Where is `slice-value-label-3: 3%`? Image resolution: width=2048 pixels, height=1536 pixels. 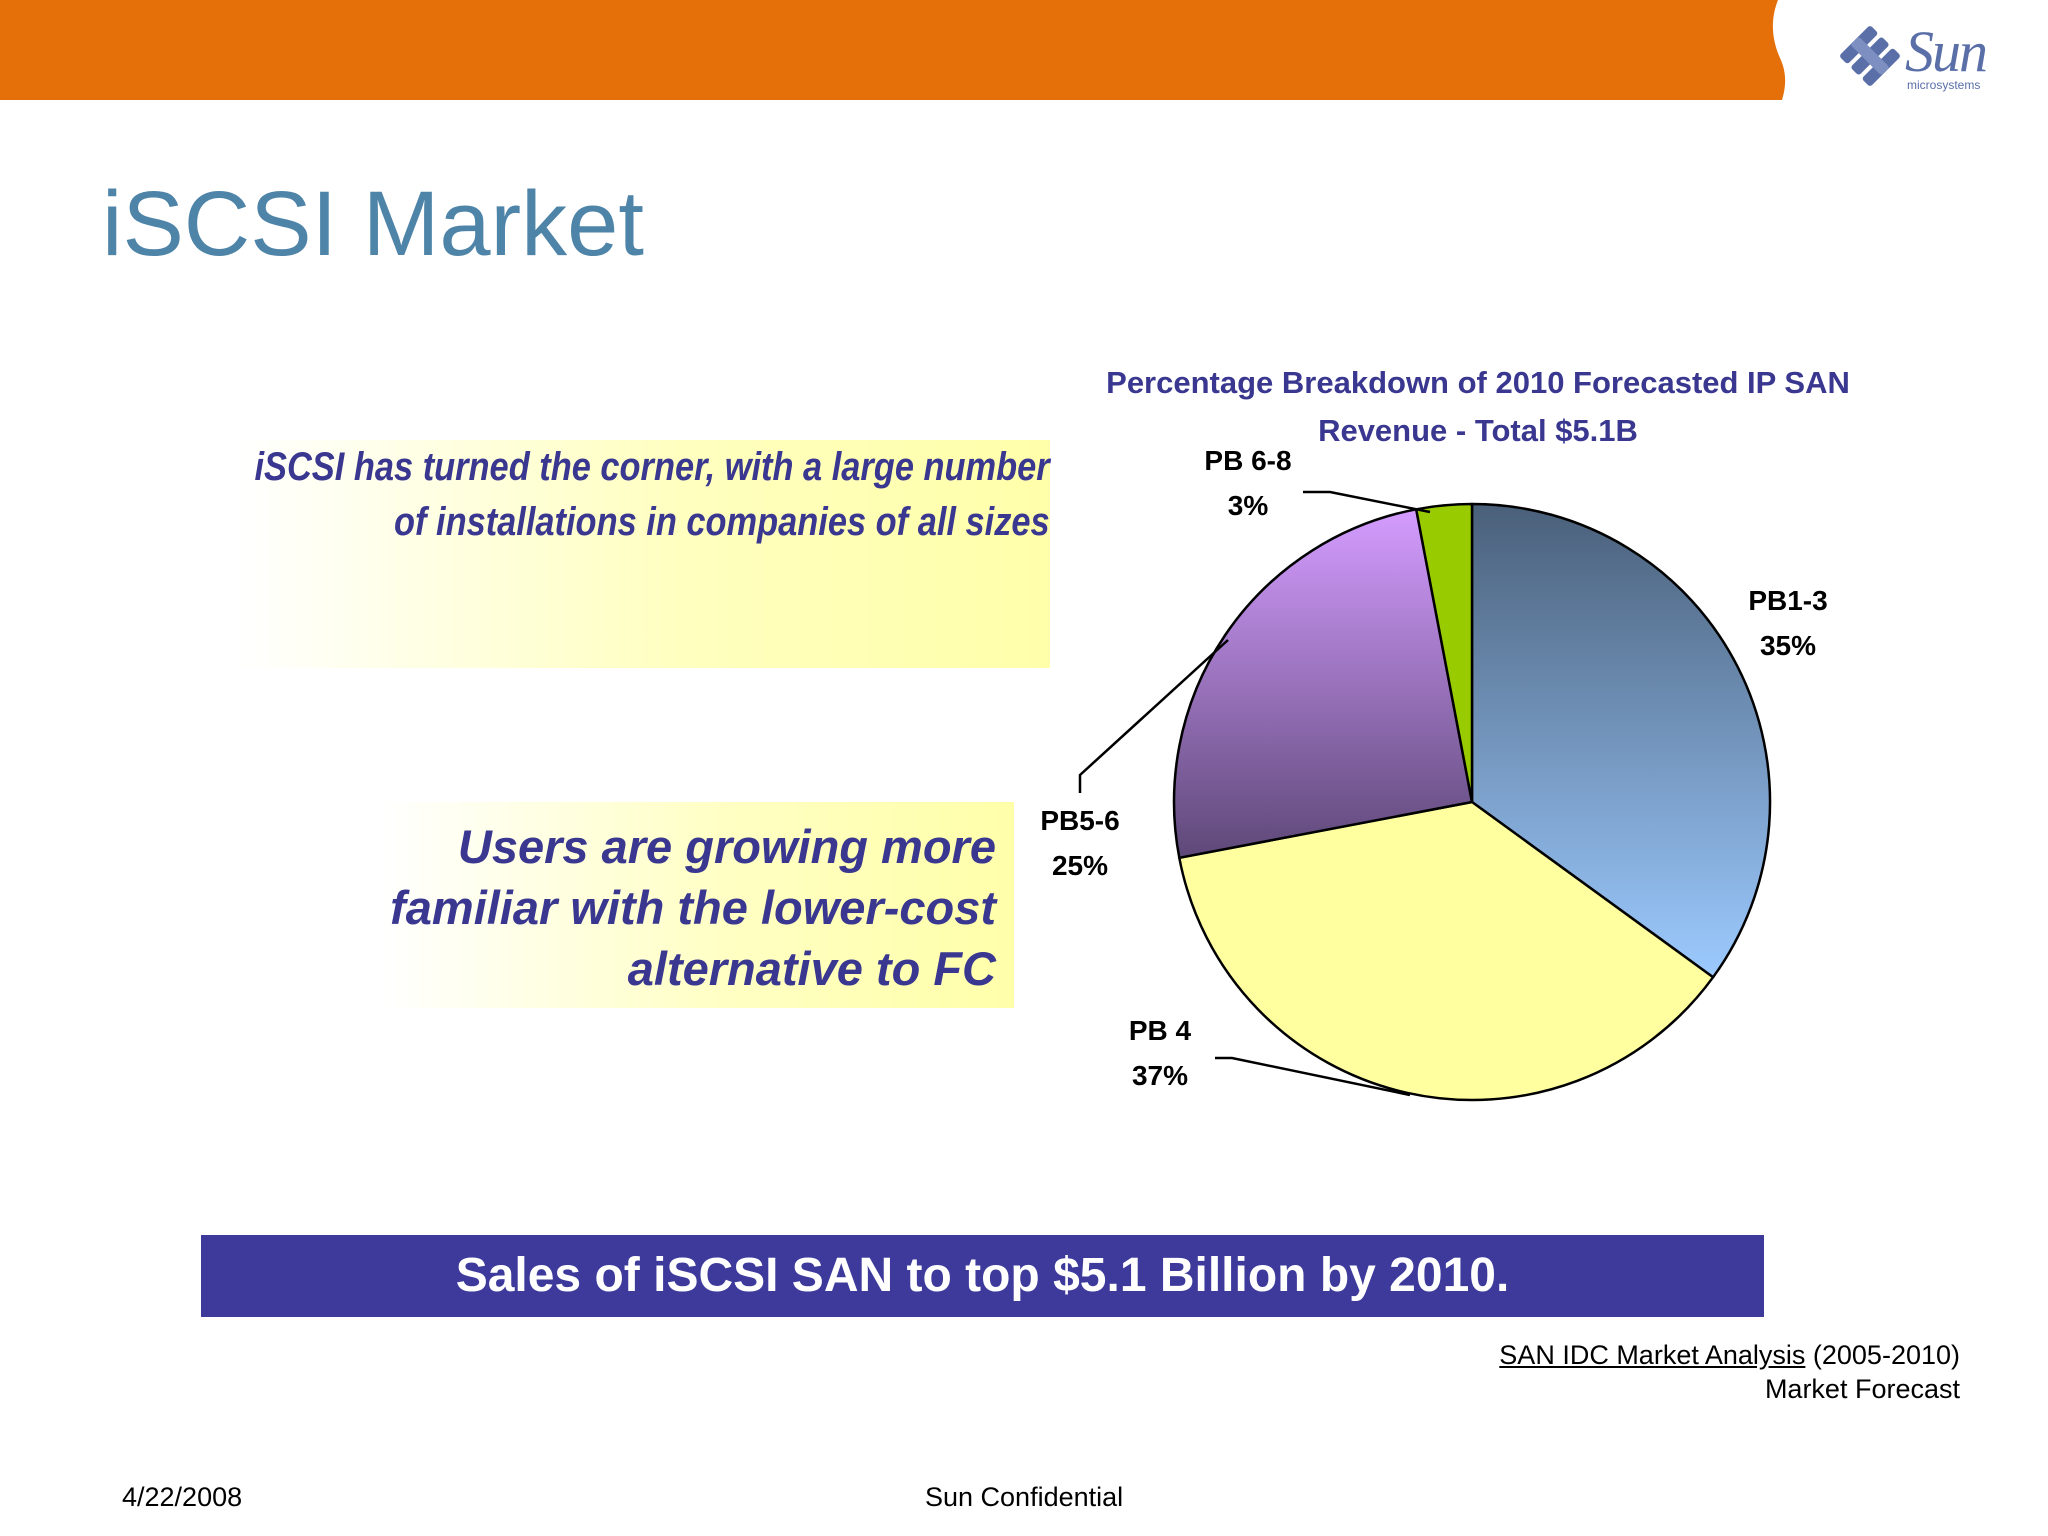 slice-value-label-3: 3% is located at coordinates (1248, 505).